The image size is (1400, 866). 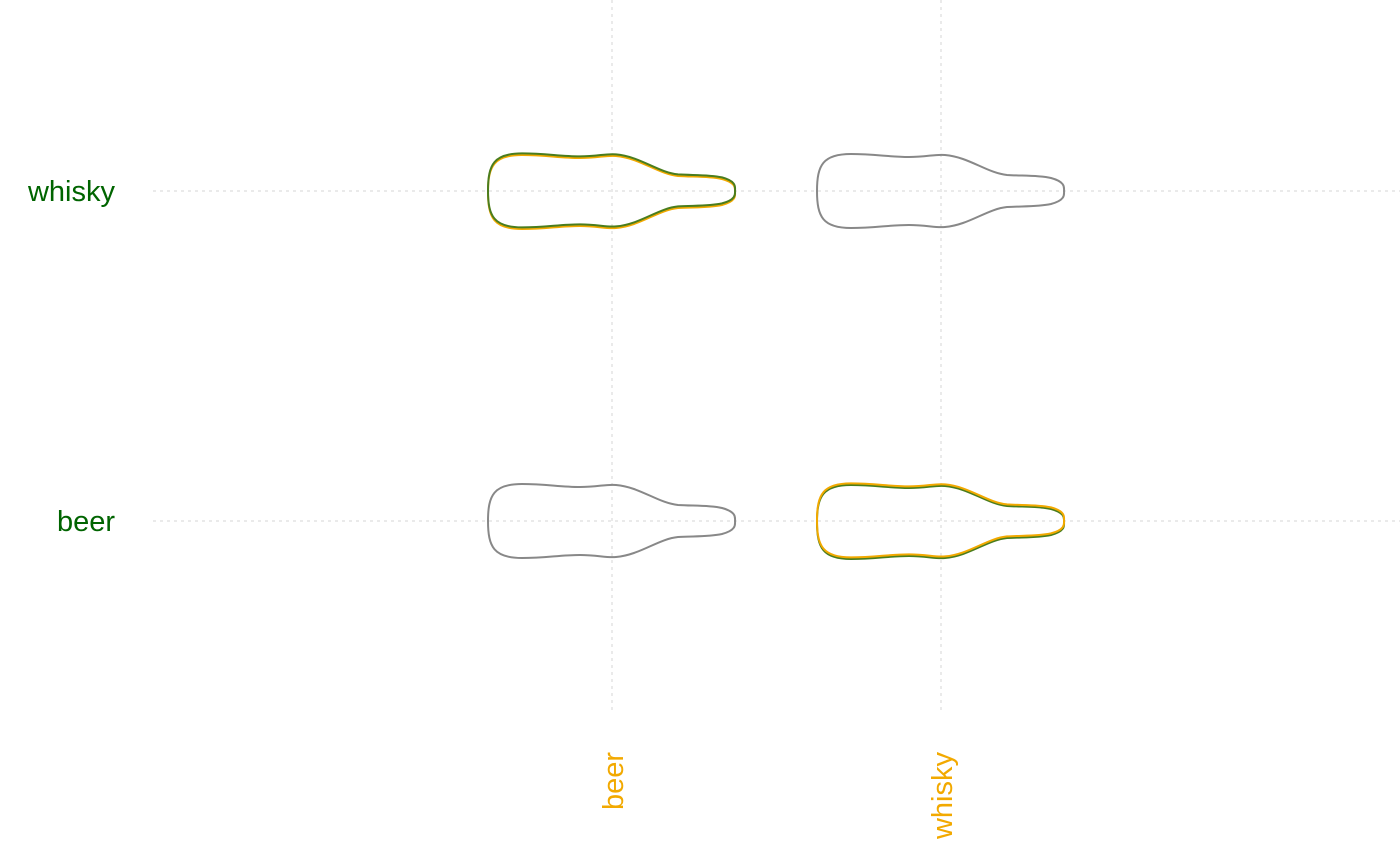 What do you see at coordinates (614, 781) in the screenshot?
I see `x-tick-label-beer: beer` at bounding box center [614, 781].